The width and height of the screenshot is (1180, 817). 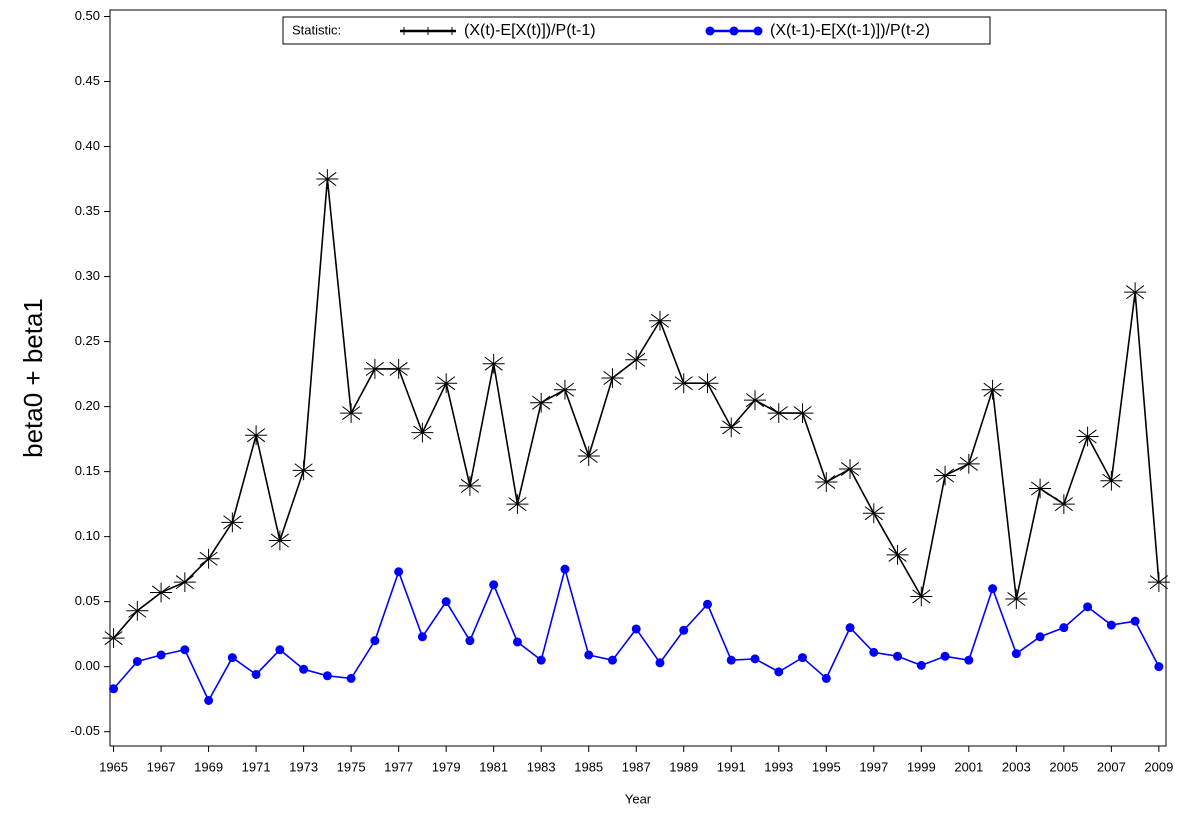 I want to click on x-tick-label: 1983, so click(x=541, y=766).